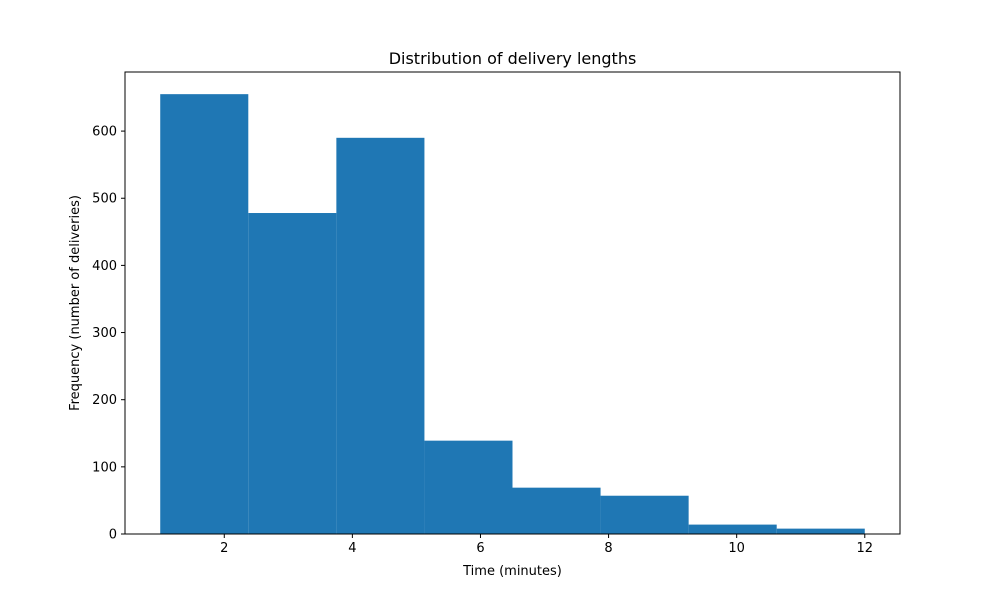  What do you see at coordinates (513, 58) in the screenshot?
I see `chart-title: Distribution of delivery lengths` at bounding box center [513, 58].